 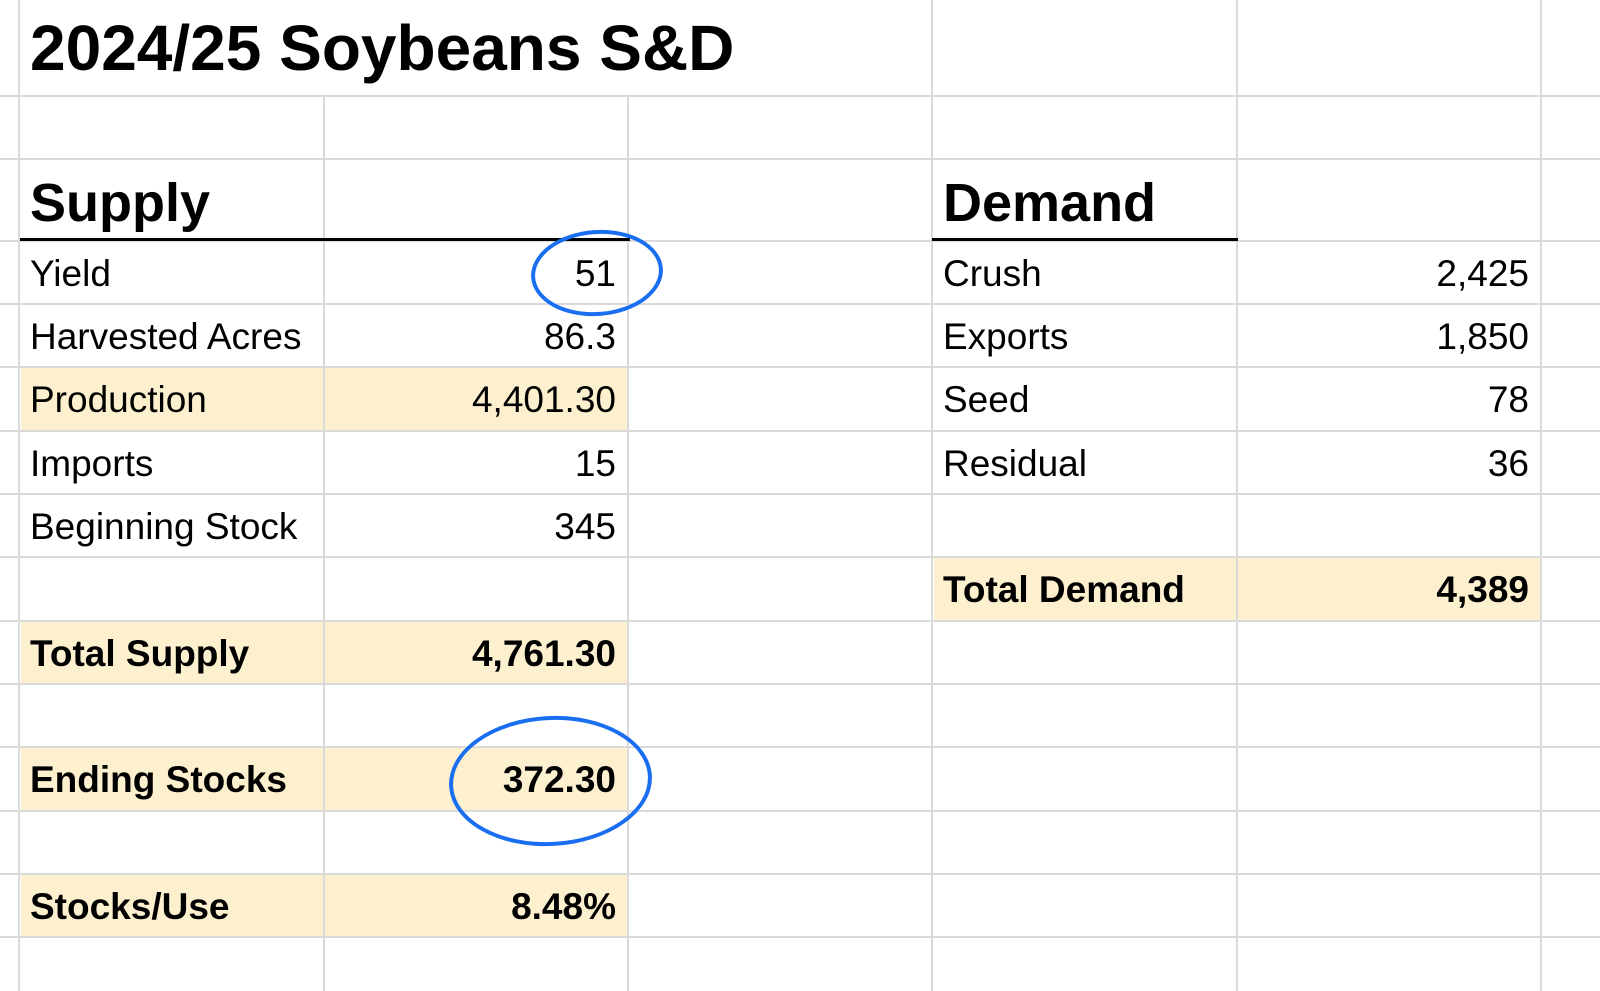 What do you see at coordinates (543, 653) in the screenshot?
I see `total-supply-value: 4,761.30` at bounding box center [543, 653].